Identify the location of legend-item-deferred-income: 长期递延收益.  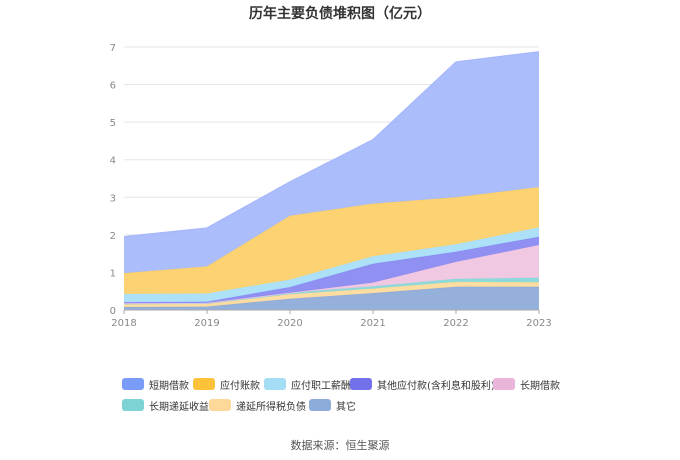
(165, 405).